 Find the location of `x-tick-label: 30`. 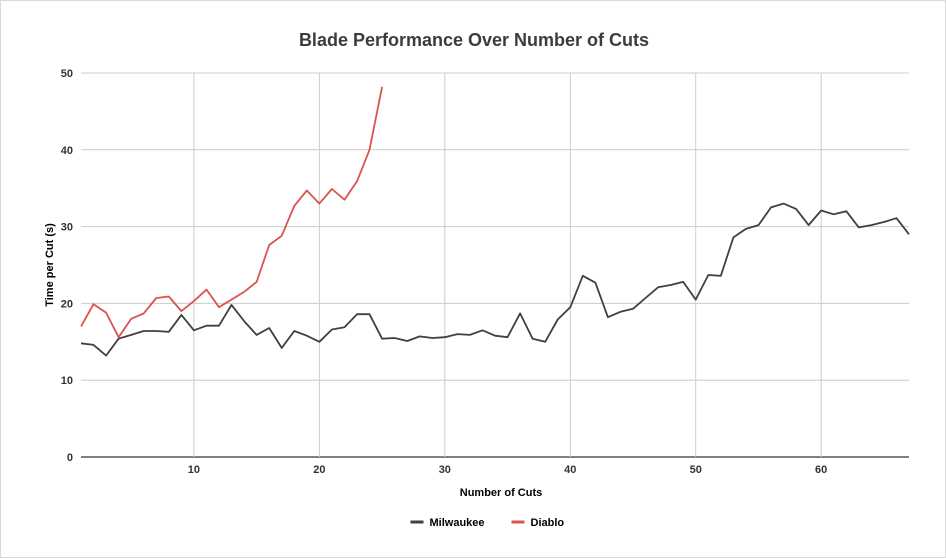

x-tick-label: 30 is located at coordinates (445, 470).